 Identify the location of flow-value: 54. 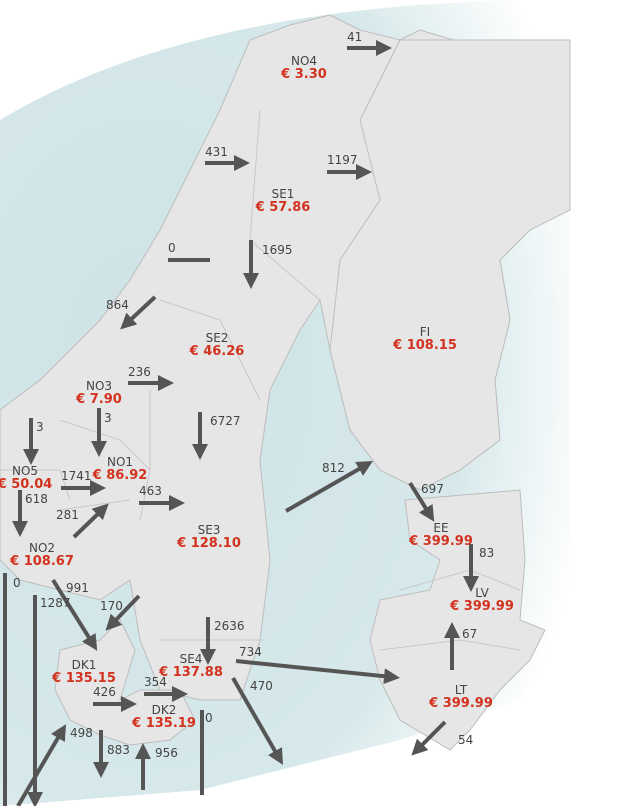
(466, 740).